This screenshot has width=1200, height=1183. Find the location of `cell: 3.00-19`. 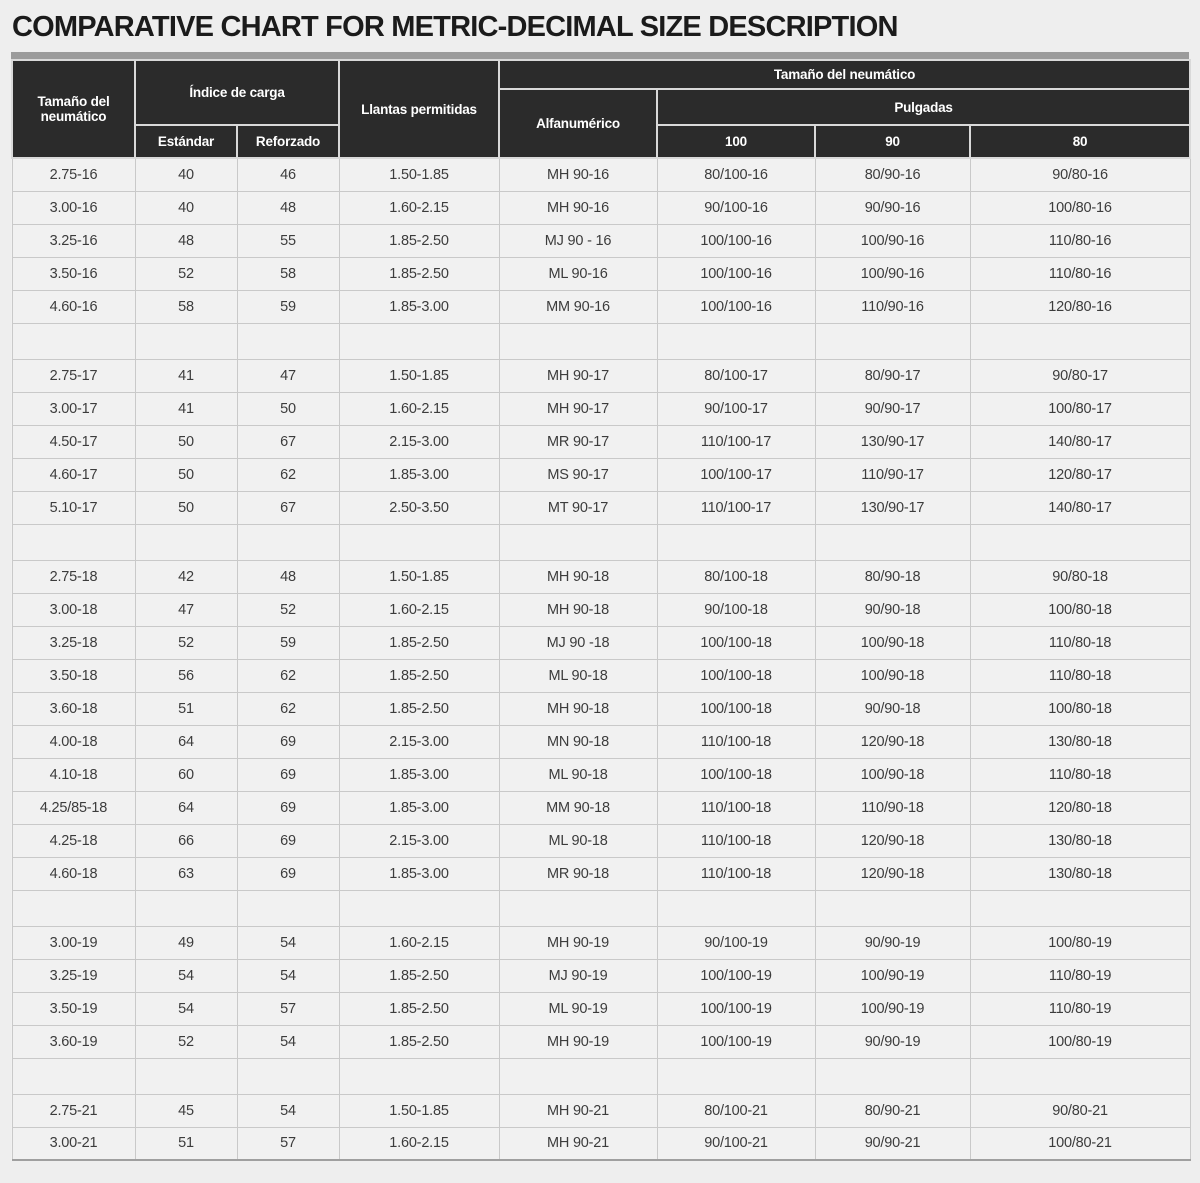

cell: 3.00-19 is located at coordinates (73, 942).